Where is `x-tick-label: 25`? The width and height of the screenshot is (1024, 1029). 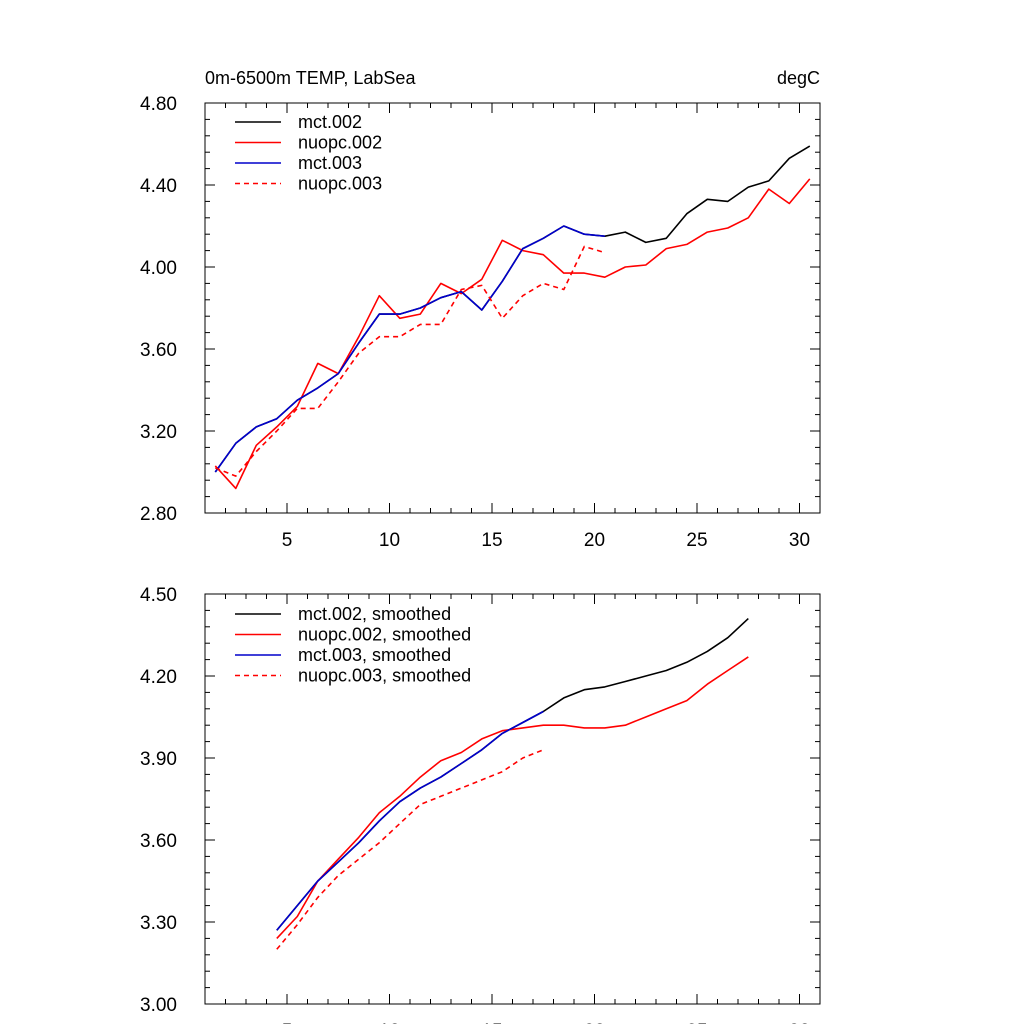 x-tick-label: 25 is located at coordinates (696, 540).